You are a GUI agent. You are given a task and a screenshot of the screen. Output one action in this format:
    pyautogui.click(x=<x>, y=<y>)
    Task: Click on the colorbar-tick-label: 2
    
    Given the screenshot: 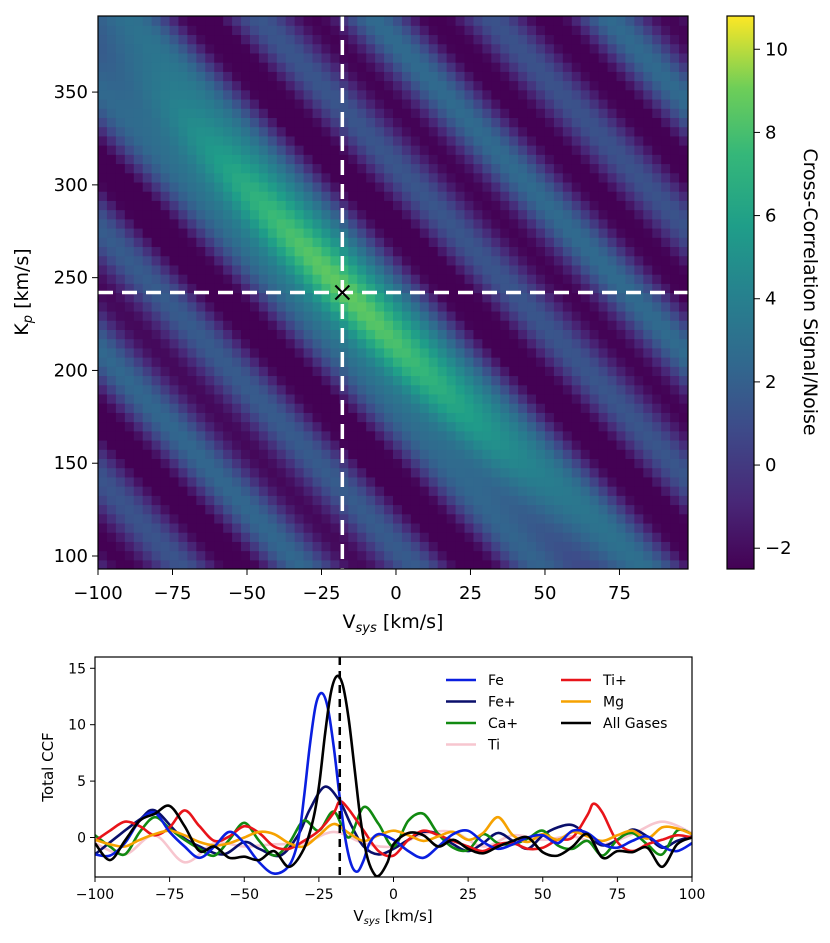 What is the action you would take?
    pyautogui.click(x=770, y=382)
    